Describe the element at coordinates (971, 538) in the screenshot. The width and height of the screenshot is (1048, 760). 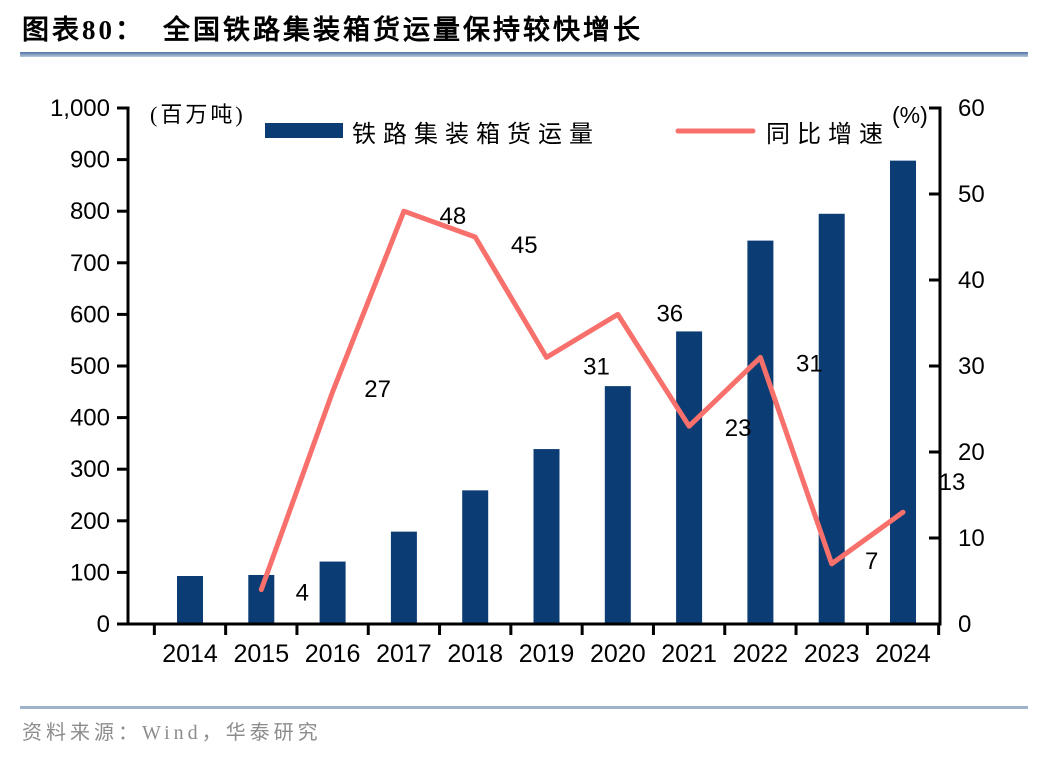
I see `right-axis-tick-label: 10` at that location.